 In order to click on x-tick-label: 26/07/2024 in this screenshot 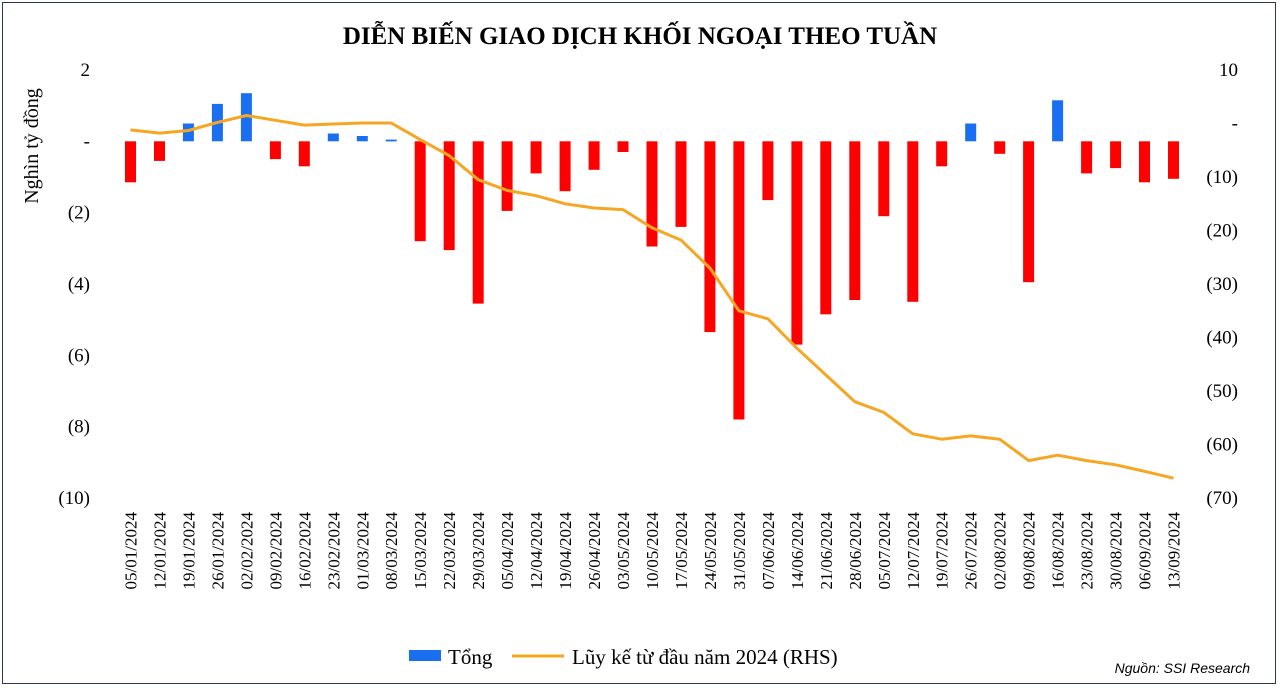, I will do `click(971, 551)`.